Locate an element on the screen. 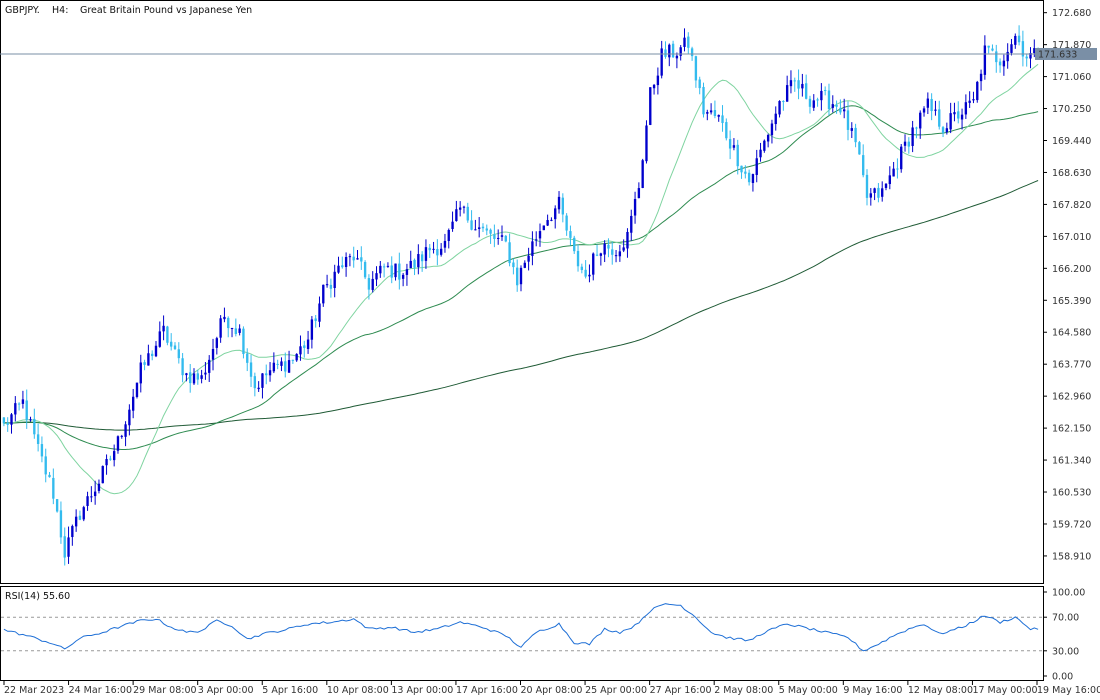  price-axis-label: 162.150 is located at coordinates (1071, 429).